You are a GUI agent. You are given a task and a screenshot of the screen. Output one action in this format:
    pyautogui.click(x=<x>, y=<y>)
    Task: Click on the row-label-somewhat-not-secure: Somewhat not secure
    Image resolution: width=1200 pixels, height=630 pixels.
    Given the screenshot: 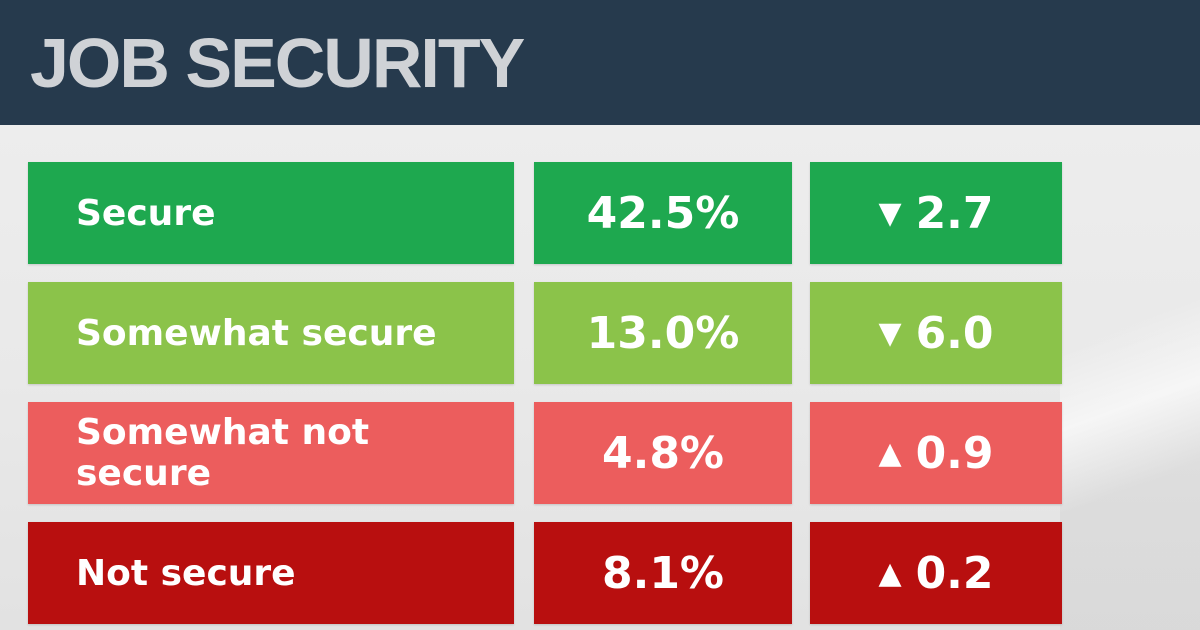 What is the action you would take?
    pyautogui.click(x=271, y=453)
    